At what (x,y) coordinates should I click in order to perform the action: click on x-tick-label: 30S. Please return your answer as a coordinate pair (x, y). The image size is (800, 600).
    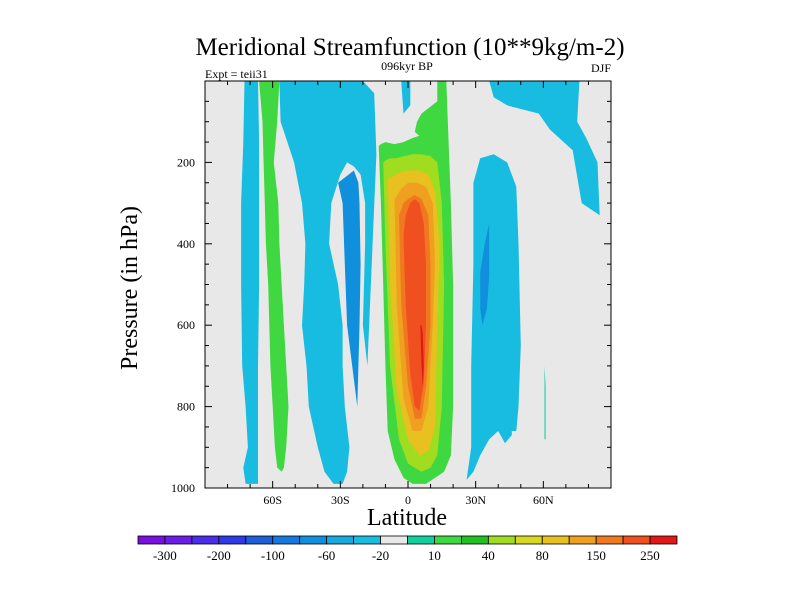
    Looking at the image, I should click on (340, 500).